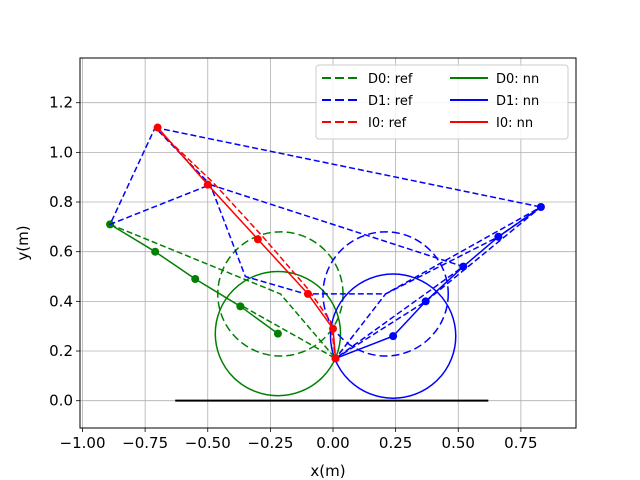  Describe the element at coordinates (387, 123) in the screenshot. I see `legend-entry-label: I0: ref` at that location.